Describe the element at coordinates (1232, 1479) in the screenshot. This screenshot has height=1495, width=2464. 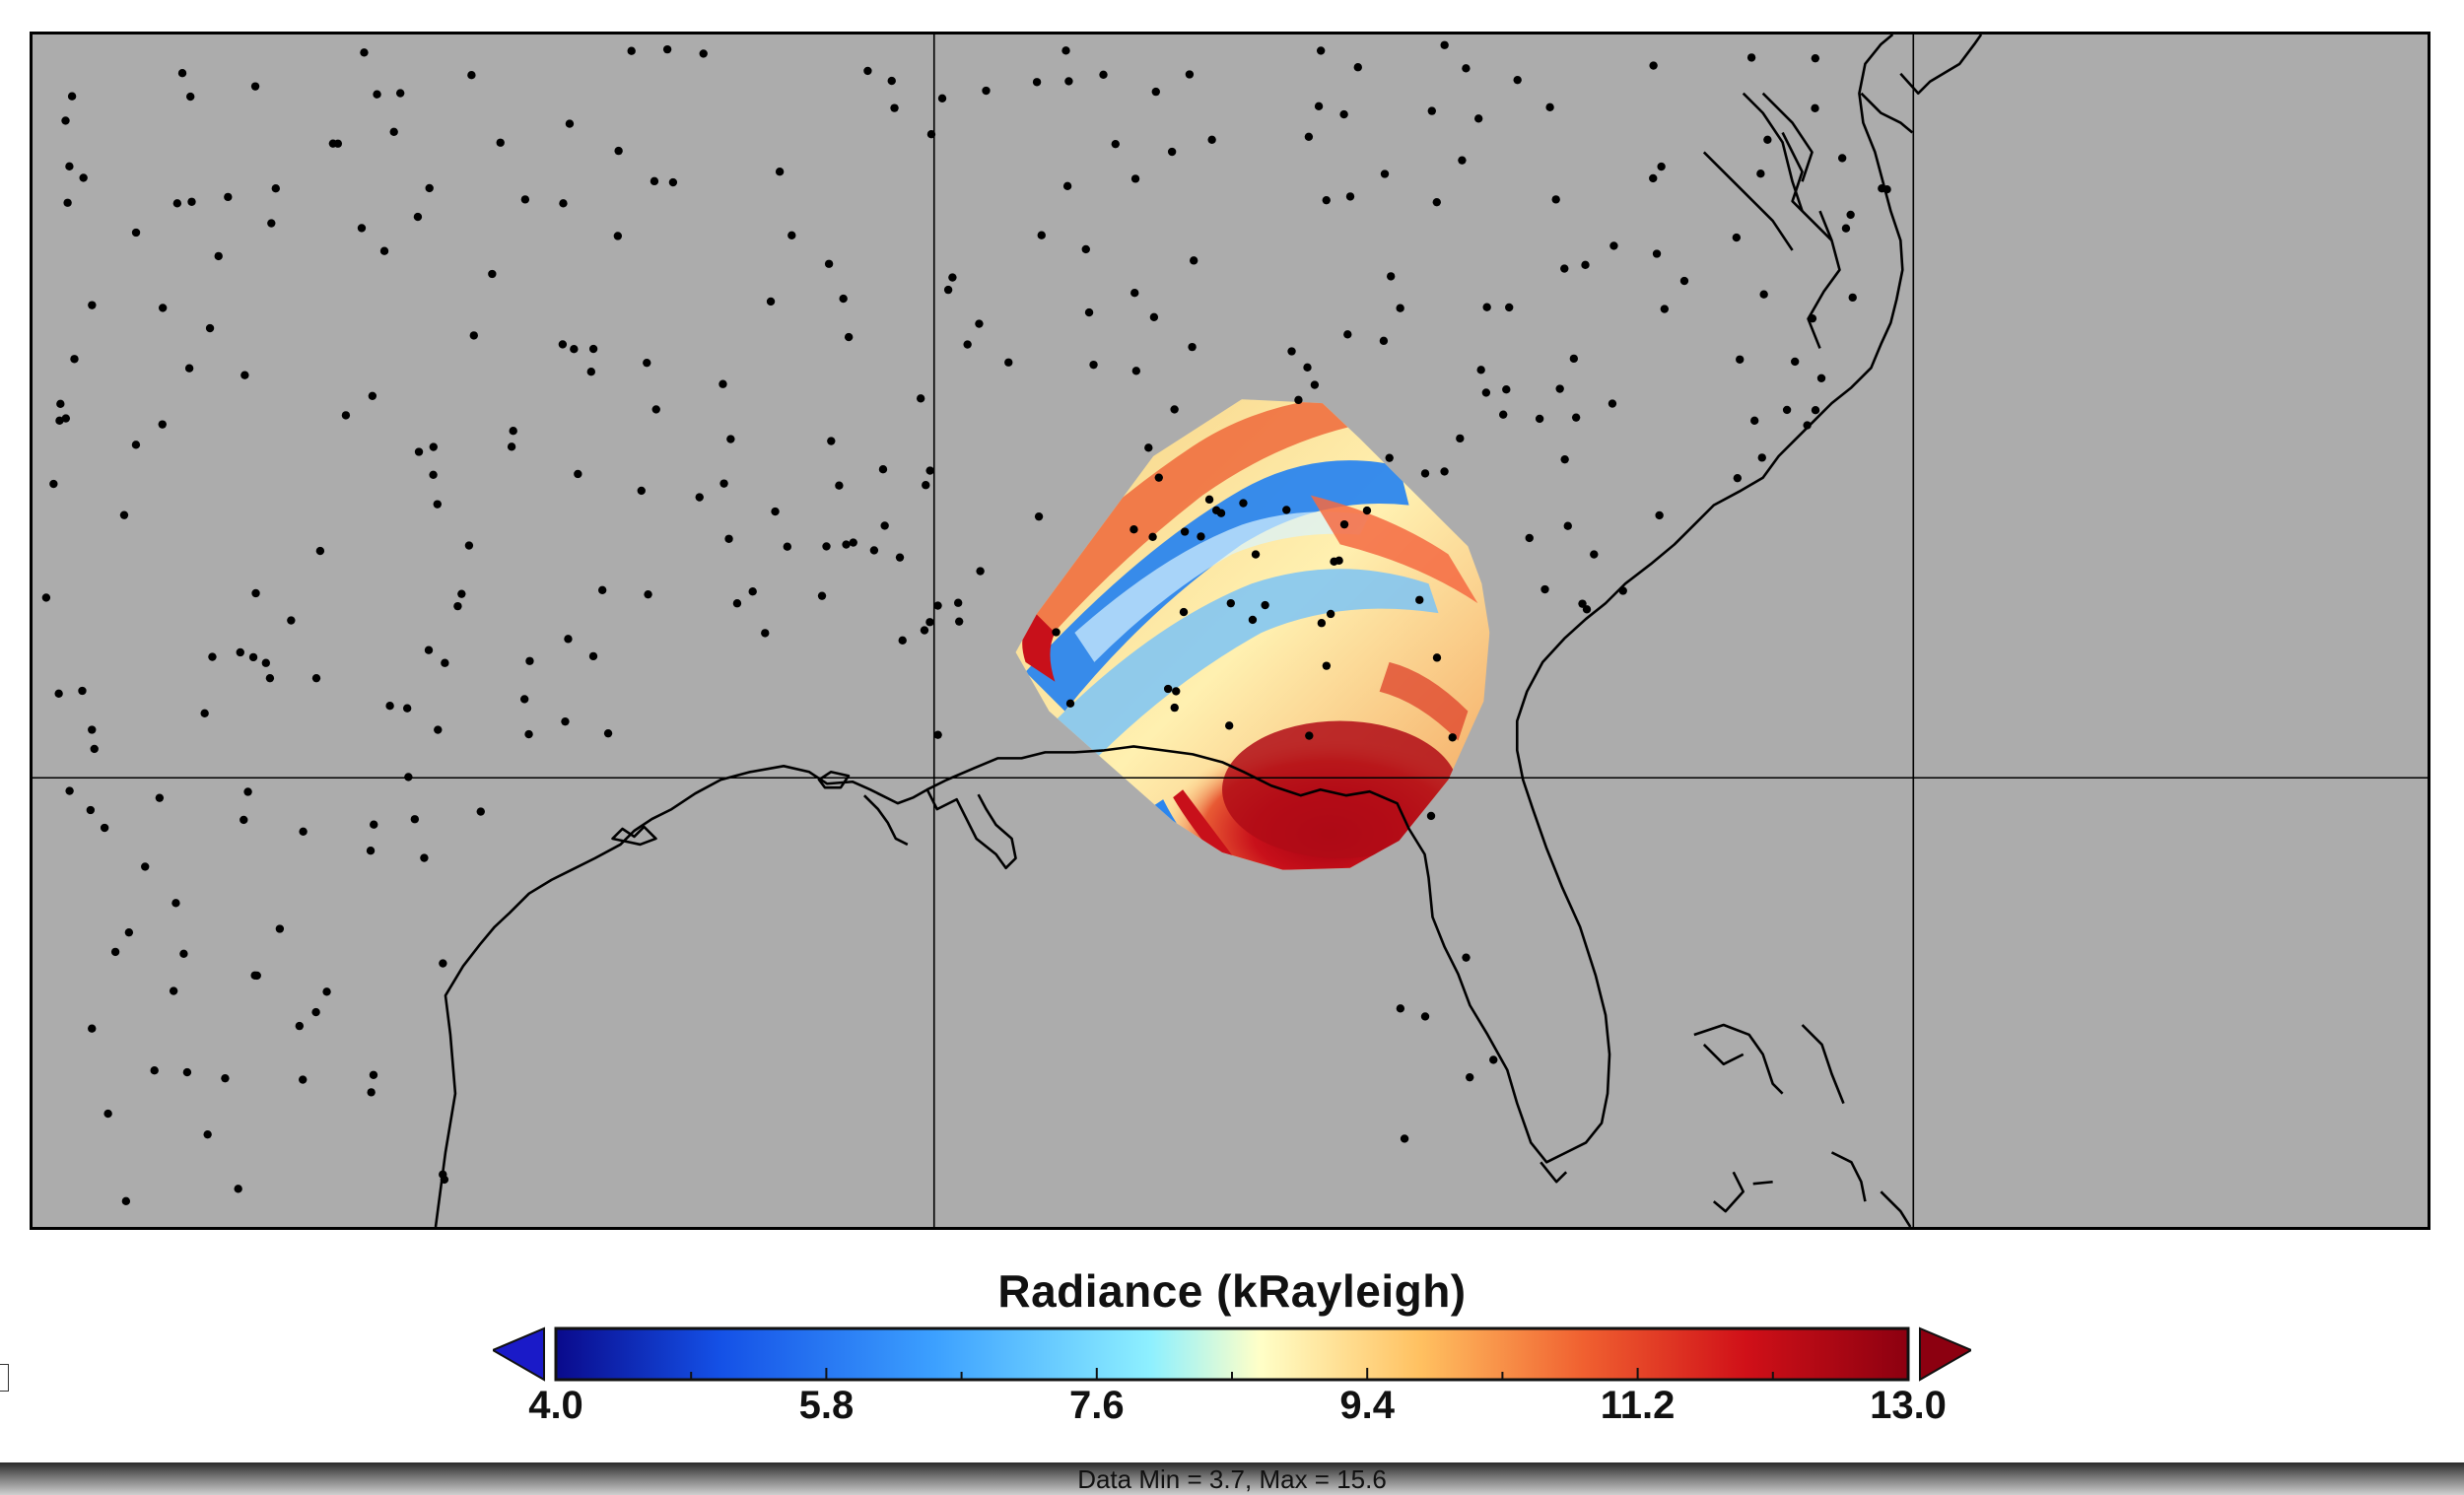
I see `data-min-max: Data Min = 3.7, Max = 15.6` at that location.